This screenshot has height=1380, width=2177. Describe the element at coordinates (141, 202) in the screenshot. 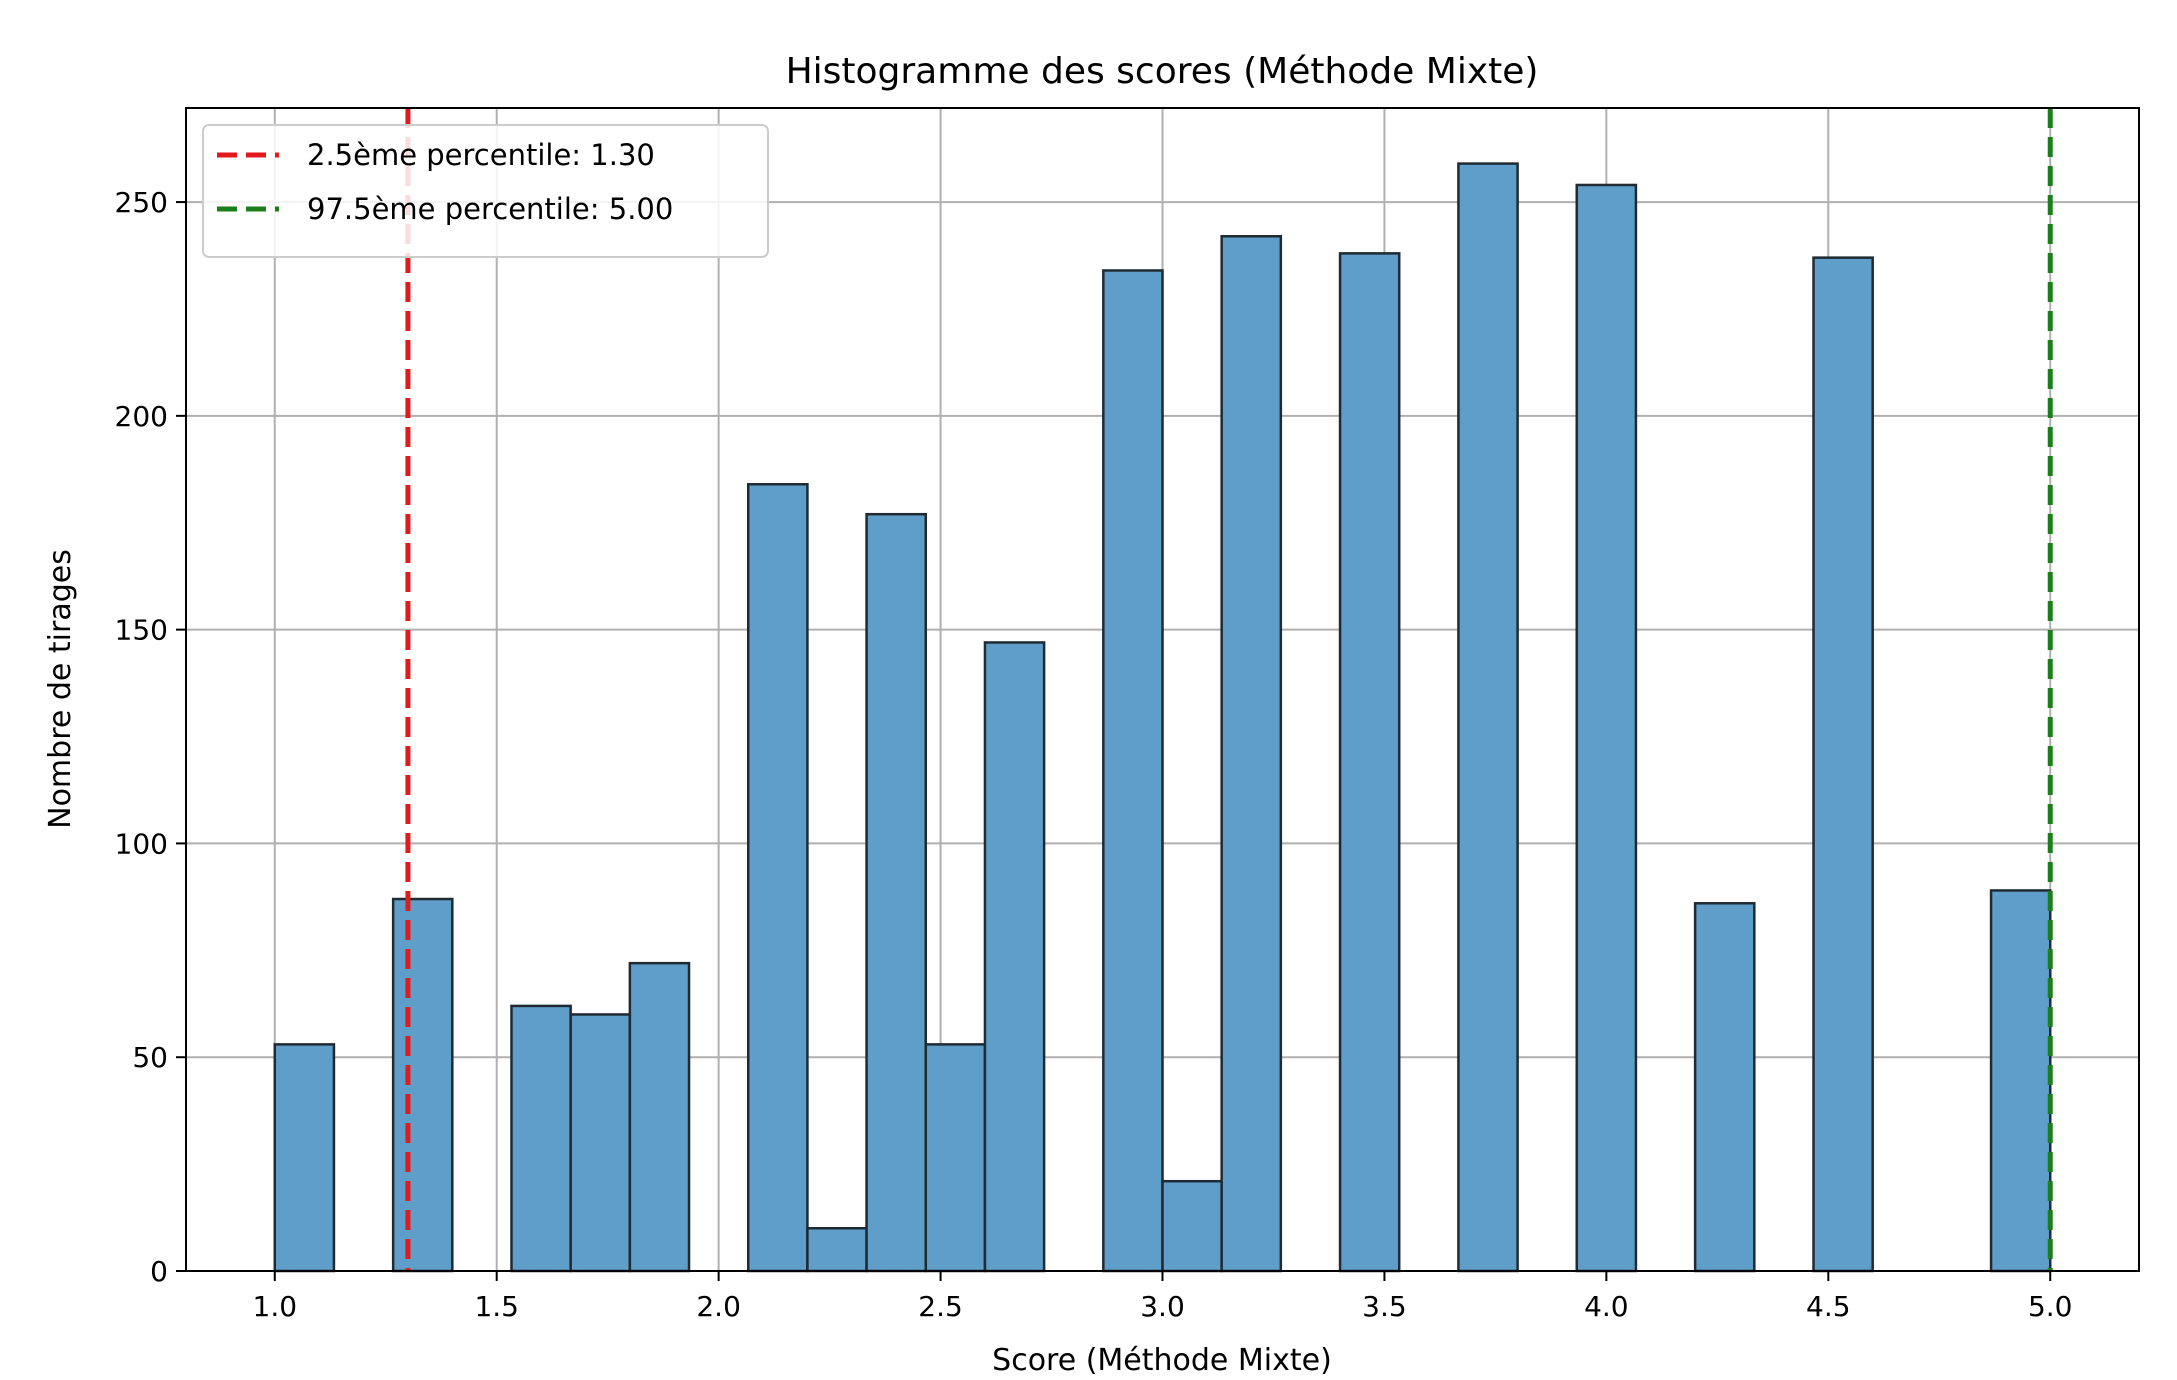

I see `y-tick-label: 250` at that location.